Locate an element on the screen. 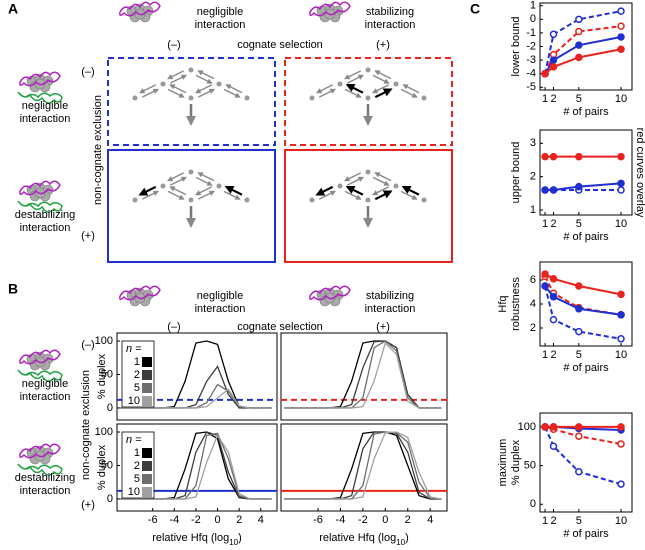 The width and height of the screenshot is (645, 550). x-tick-label: 4 is located at coordinates (261, 520).